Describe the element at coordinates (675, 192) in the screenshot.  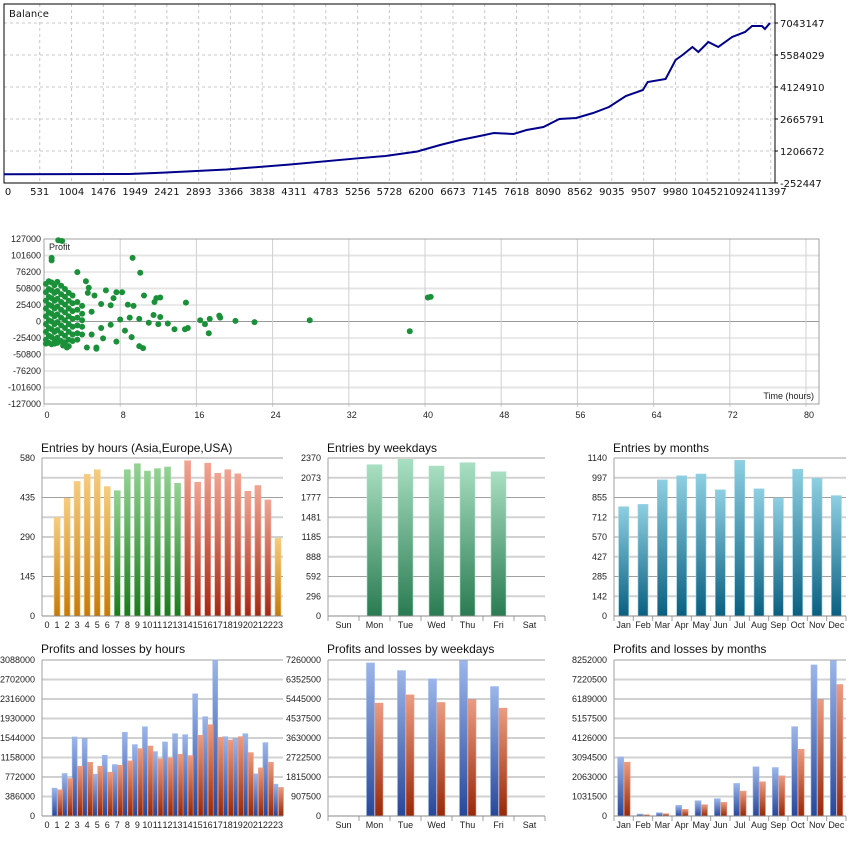
I see `balance-x-tick-label: 9980` at that location.